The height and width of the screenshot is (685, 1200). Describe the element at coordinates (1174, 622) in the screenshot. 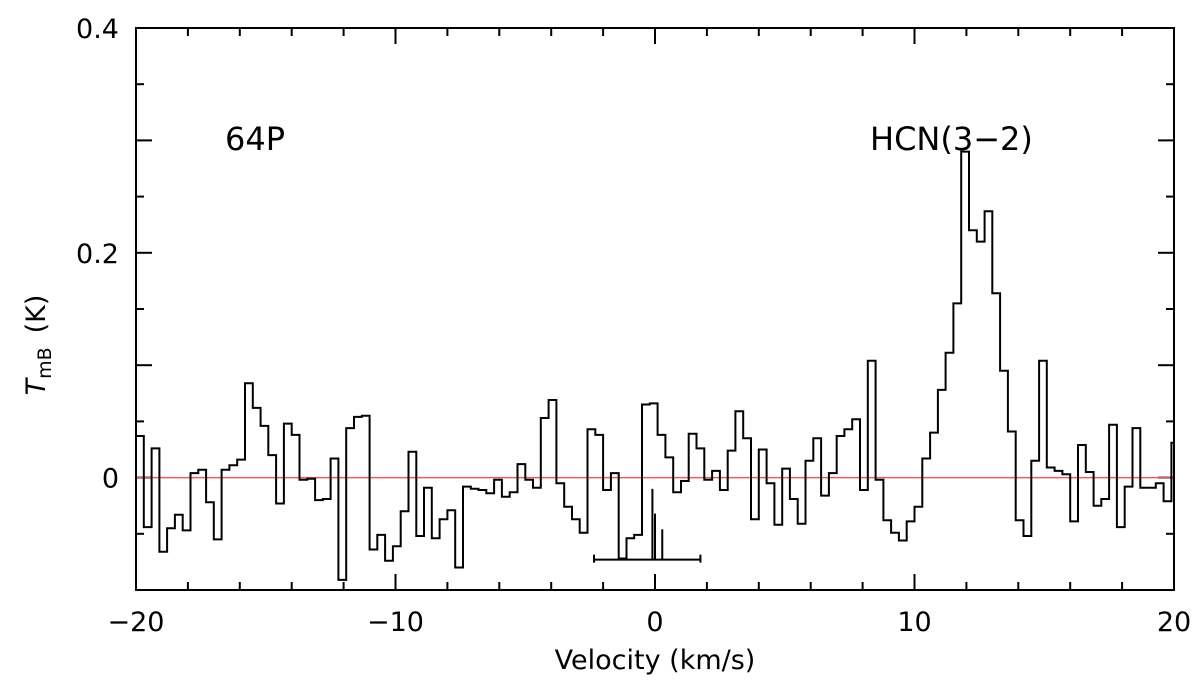

I see `x-tick-label: 20` at that location.